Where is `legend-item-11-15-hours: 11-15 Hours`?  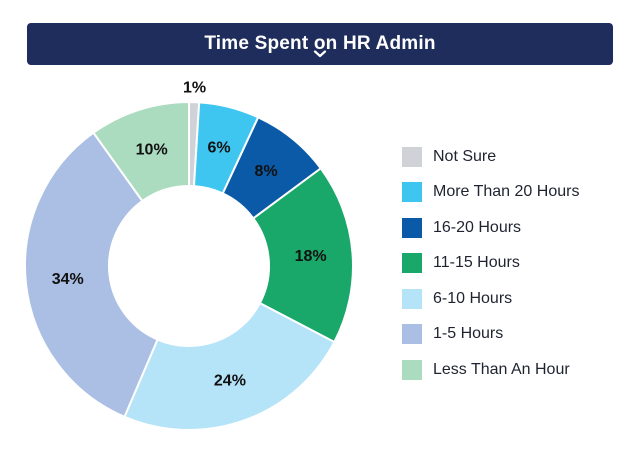 legend-item-11-15-hours: 11-15 Hours is located at coordinates (490, 264).